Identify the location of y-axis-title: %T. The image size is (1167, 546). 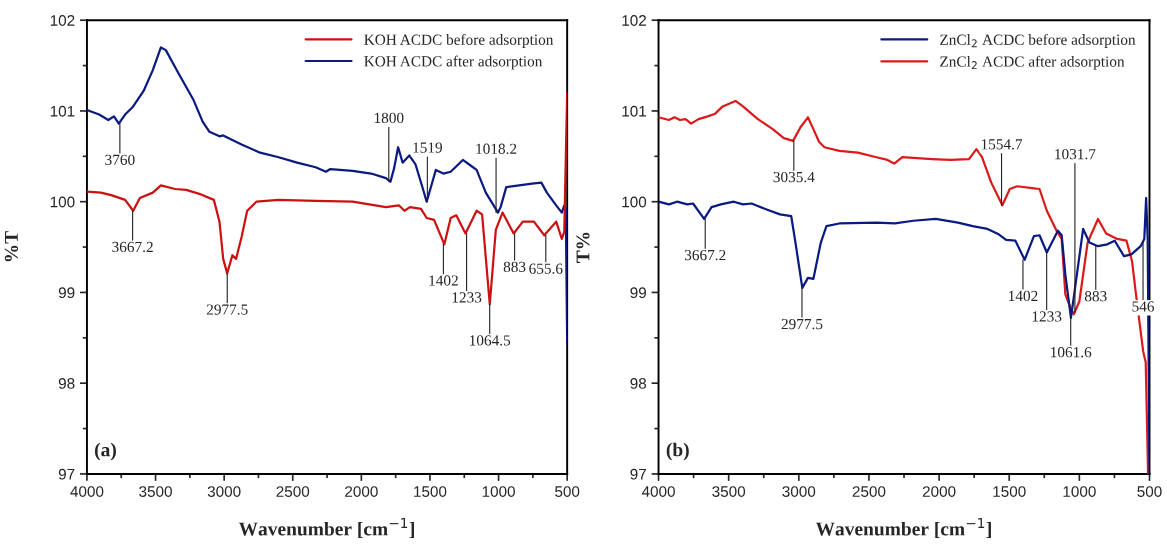
(11, 246).